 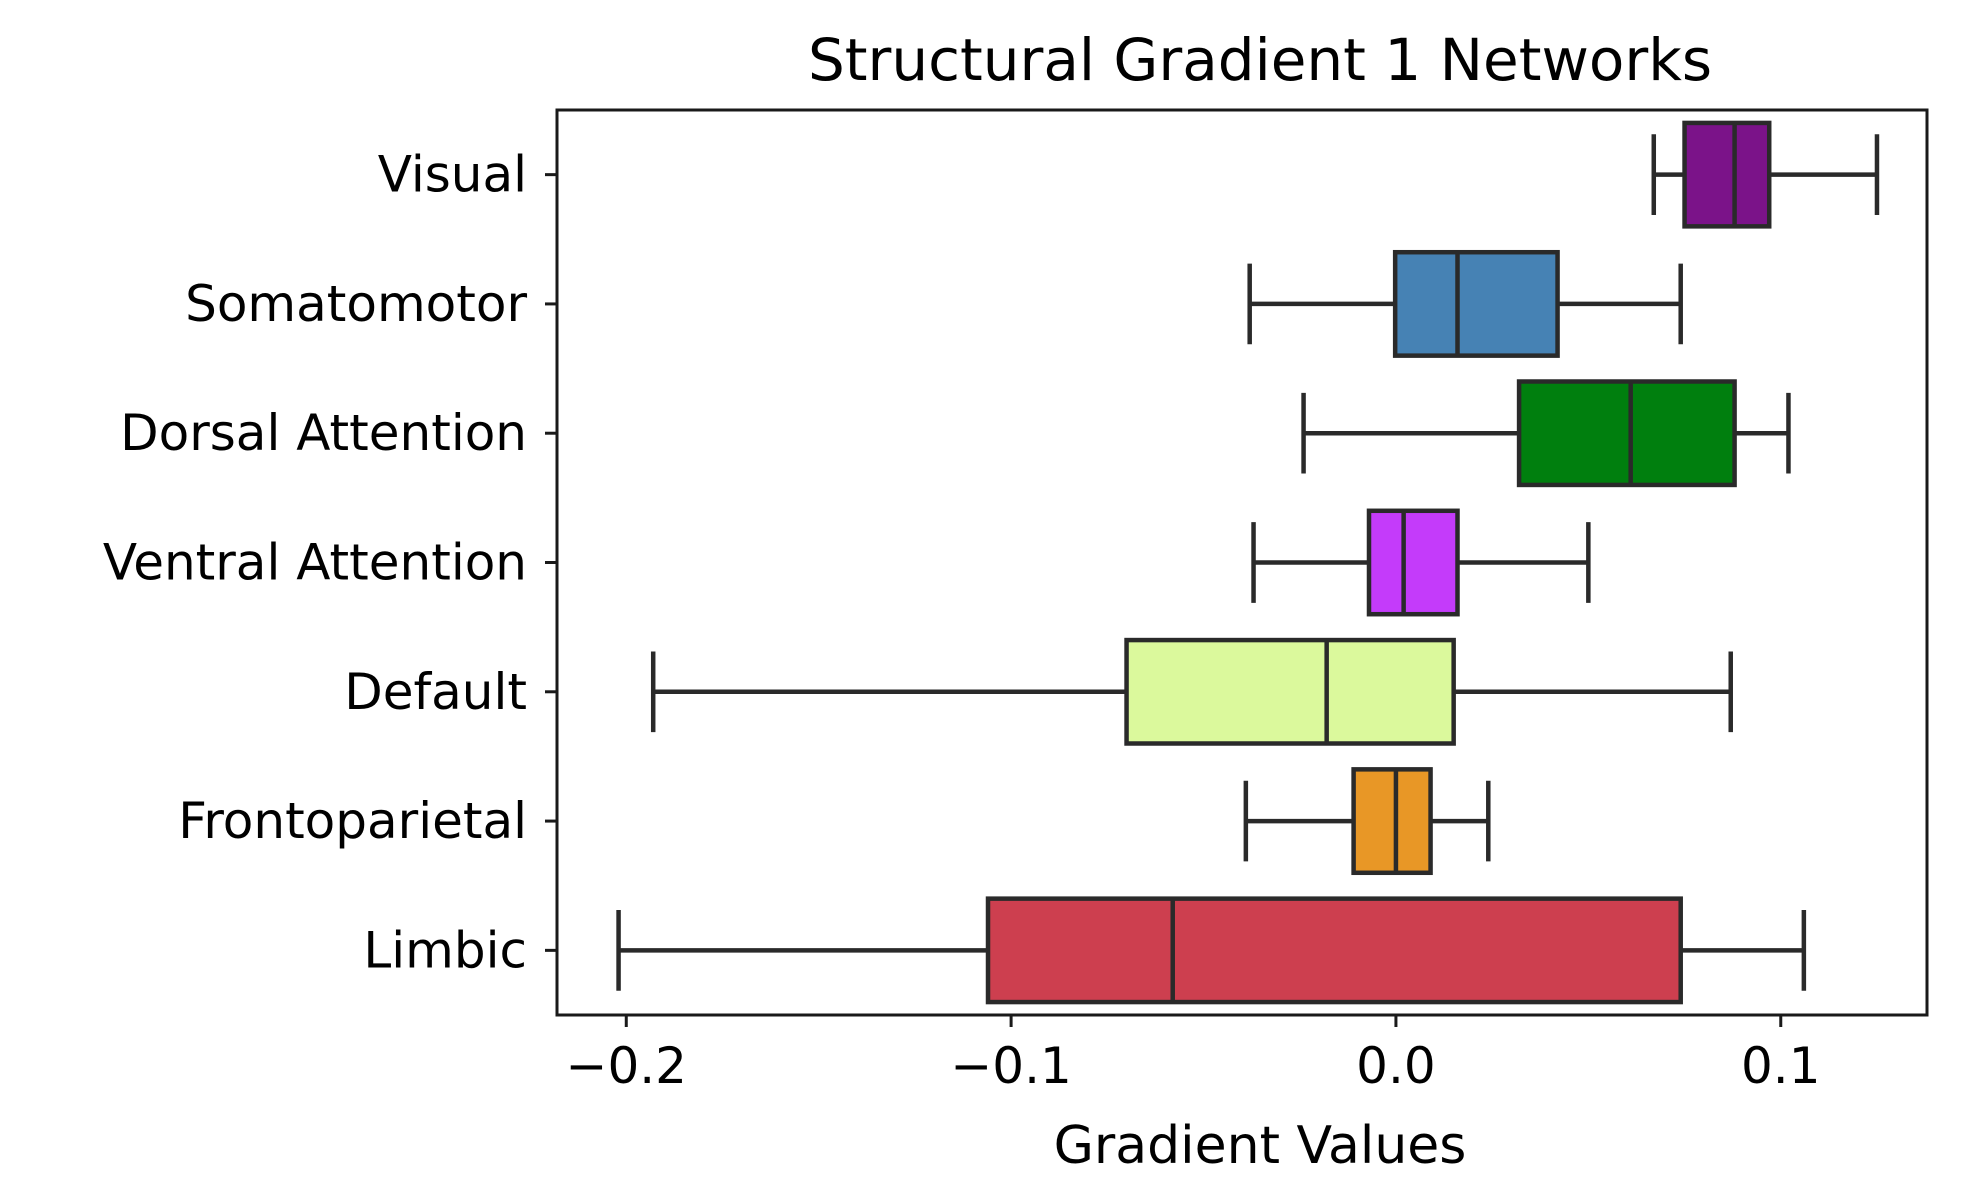 I want to click on x-tick-label: −0.1, so click(x=1010, y=1066).